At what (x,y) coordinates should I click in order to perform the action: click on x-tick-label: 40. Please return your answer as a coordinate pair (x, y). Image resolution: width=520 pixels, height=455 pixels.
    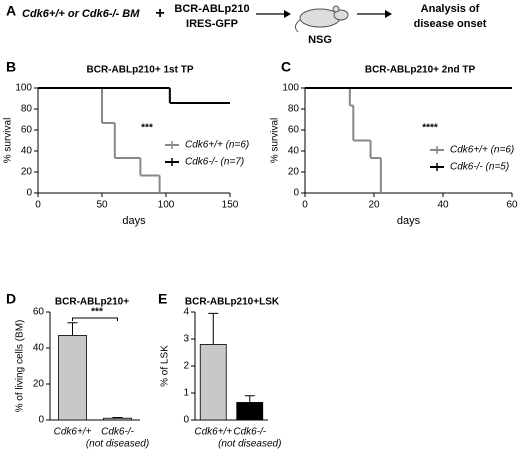
    Looking at the image, I should click on (443, 205).